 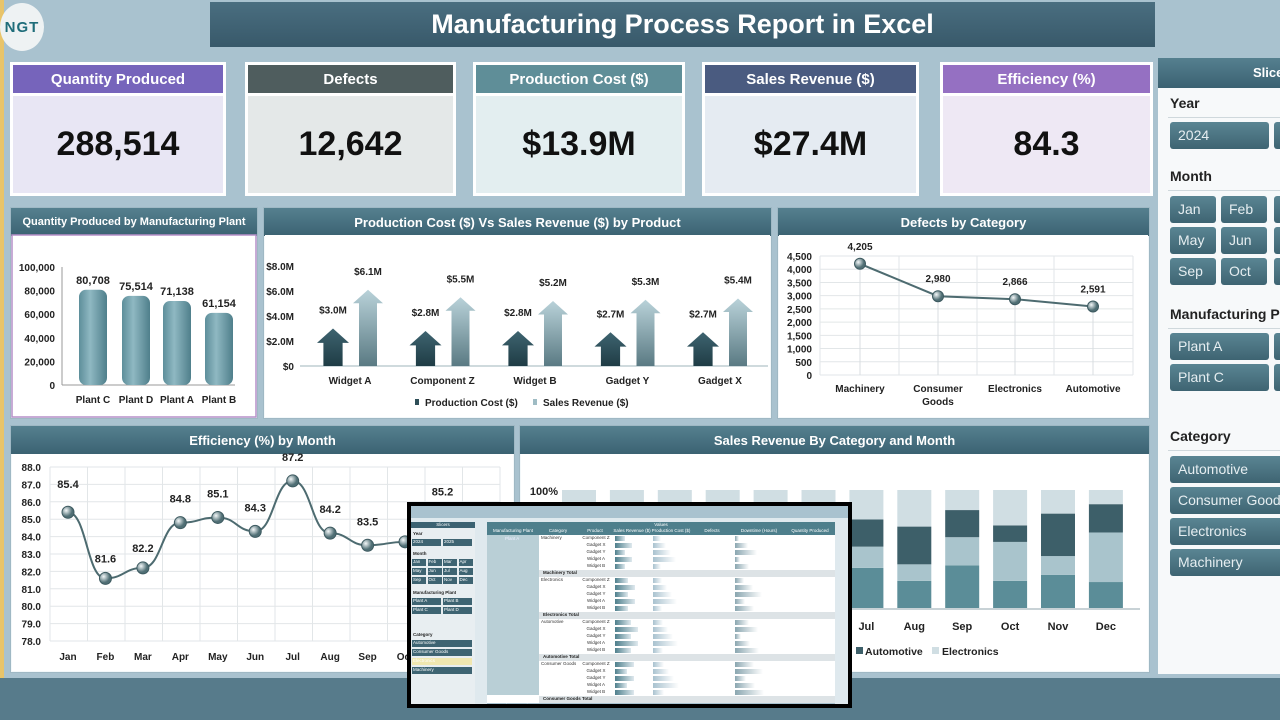 What do you see at coordinates (645, 332) in the screenshot?
I see `revenue-arrow` at bounding box center [645, 332].